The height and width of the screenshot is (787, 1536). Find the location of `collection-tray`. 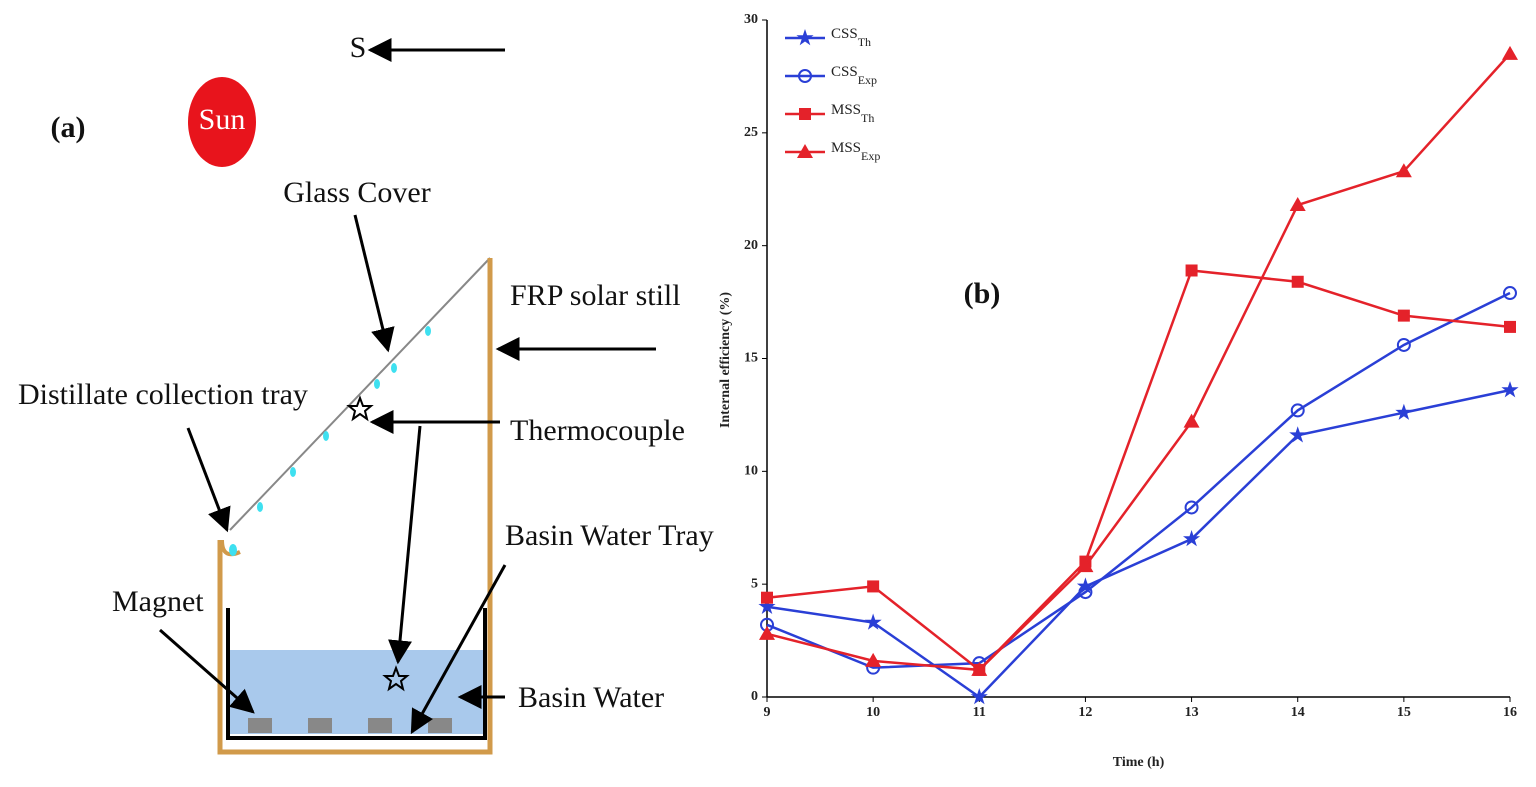

collection-tray is located at coordinates (230, 548).